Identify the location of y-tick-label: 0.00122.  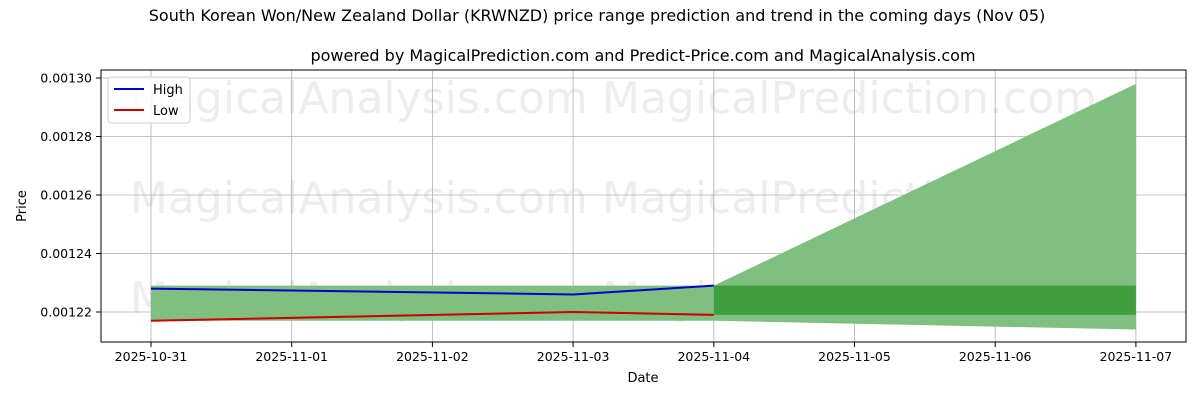
(66, 312).